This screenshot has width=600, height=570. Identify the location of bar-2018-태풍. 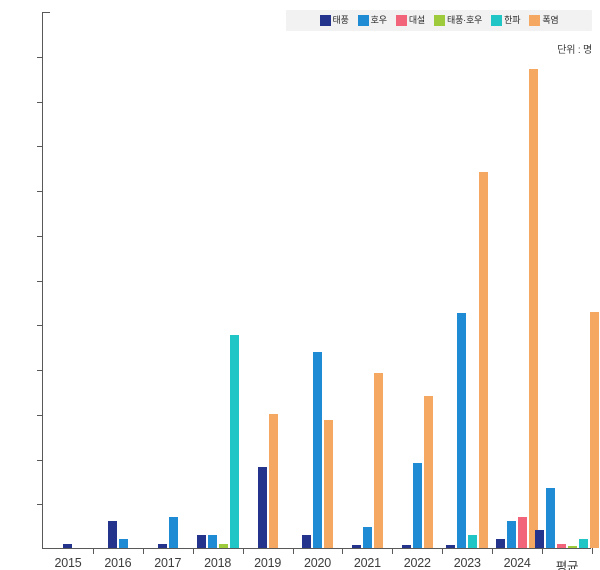
(201, 541).